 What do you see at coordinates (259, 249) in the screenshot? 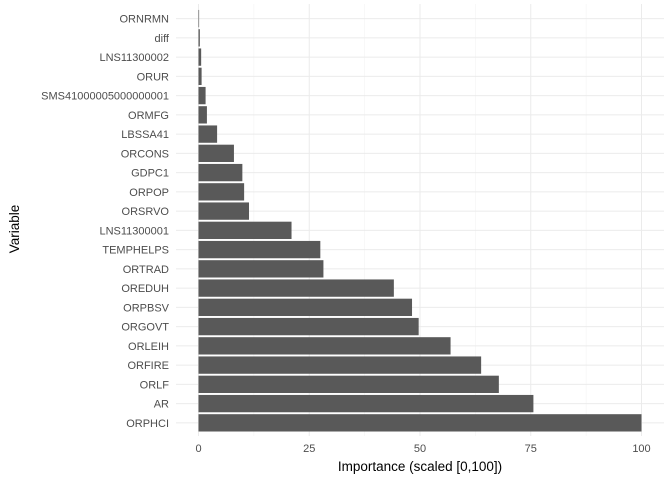
I see `bar-temphelps` at bounding box center [259, 249].